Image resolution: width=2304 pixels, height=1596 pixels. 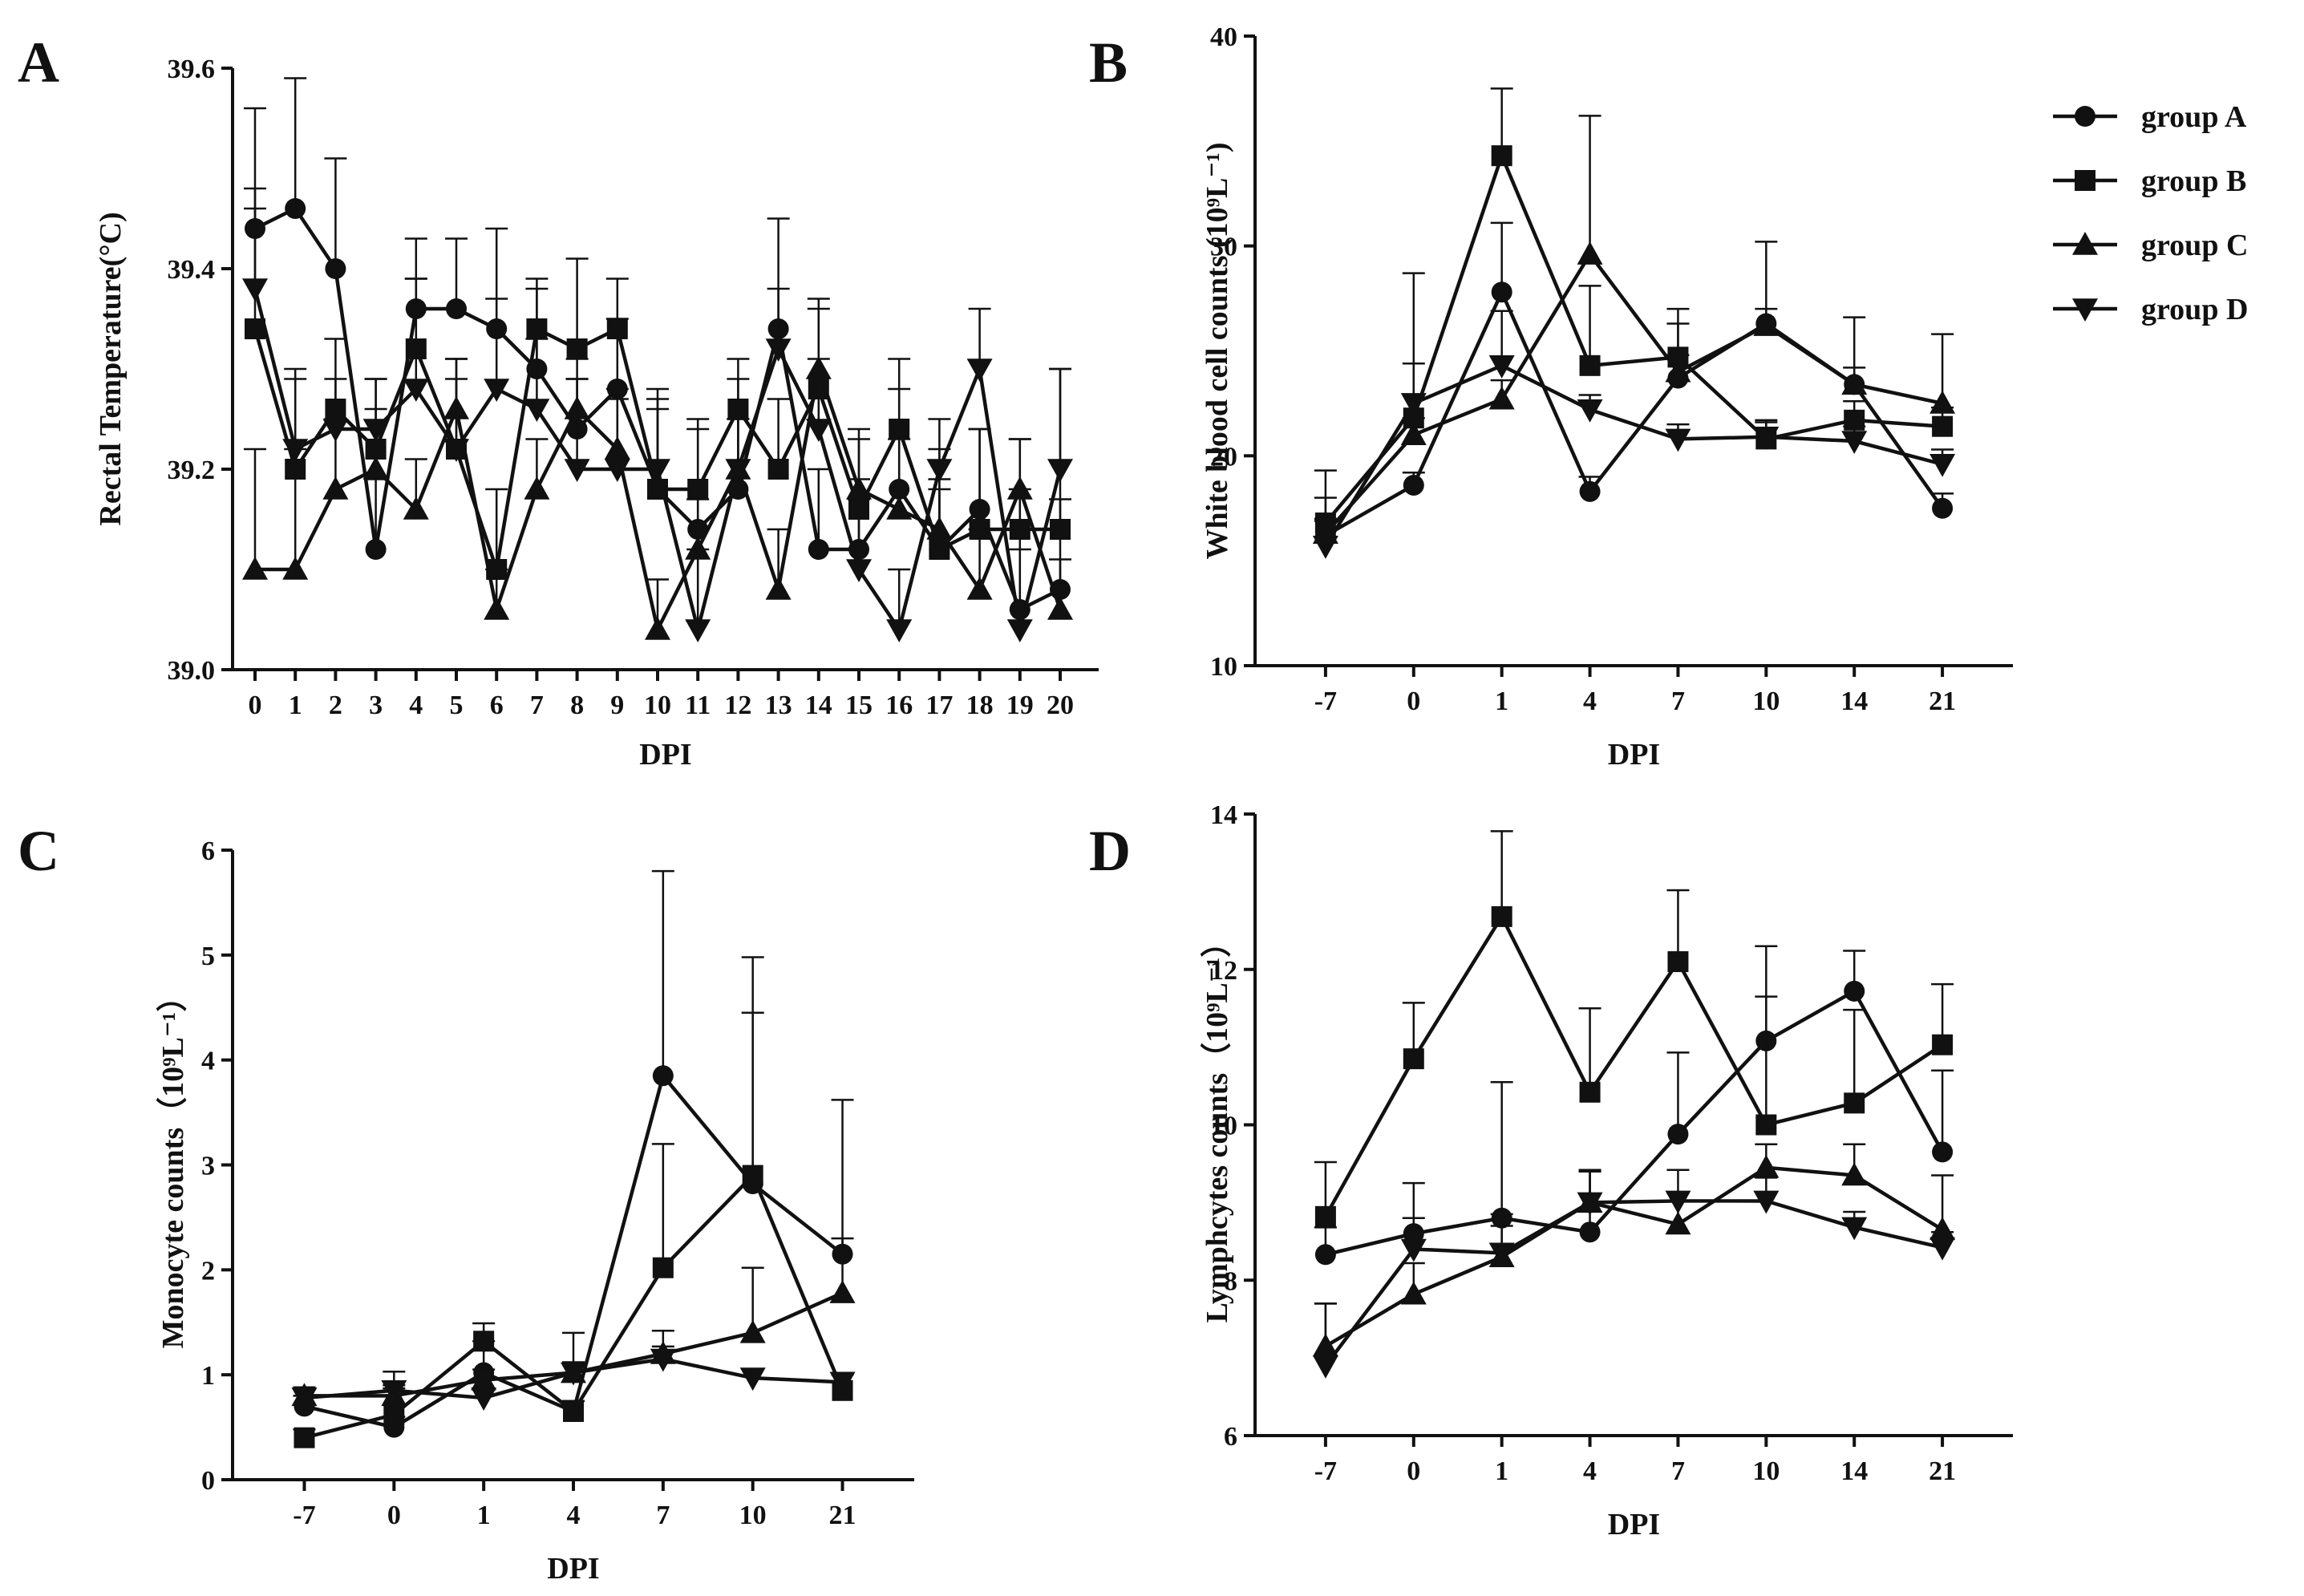 What do you see at coordinates (336, 706) in the screenshot?
I see `x-tick-label: 2` at bounding box center [336, 706].